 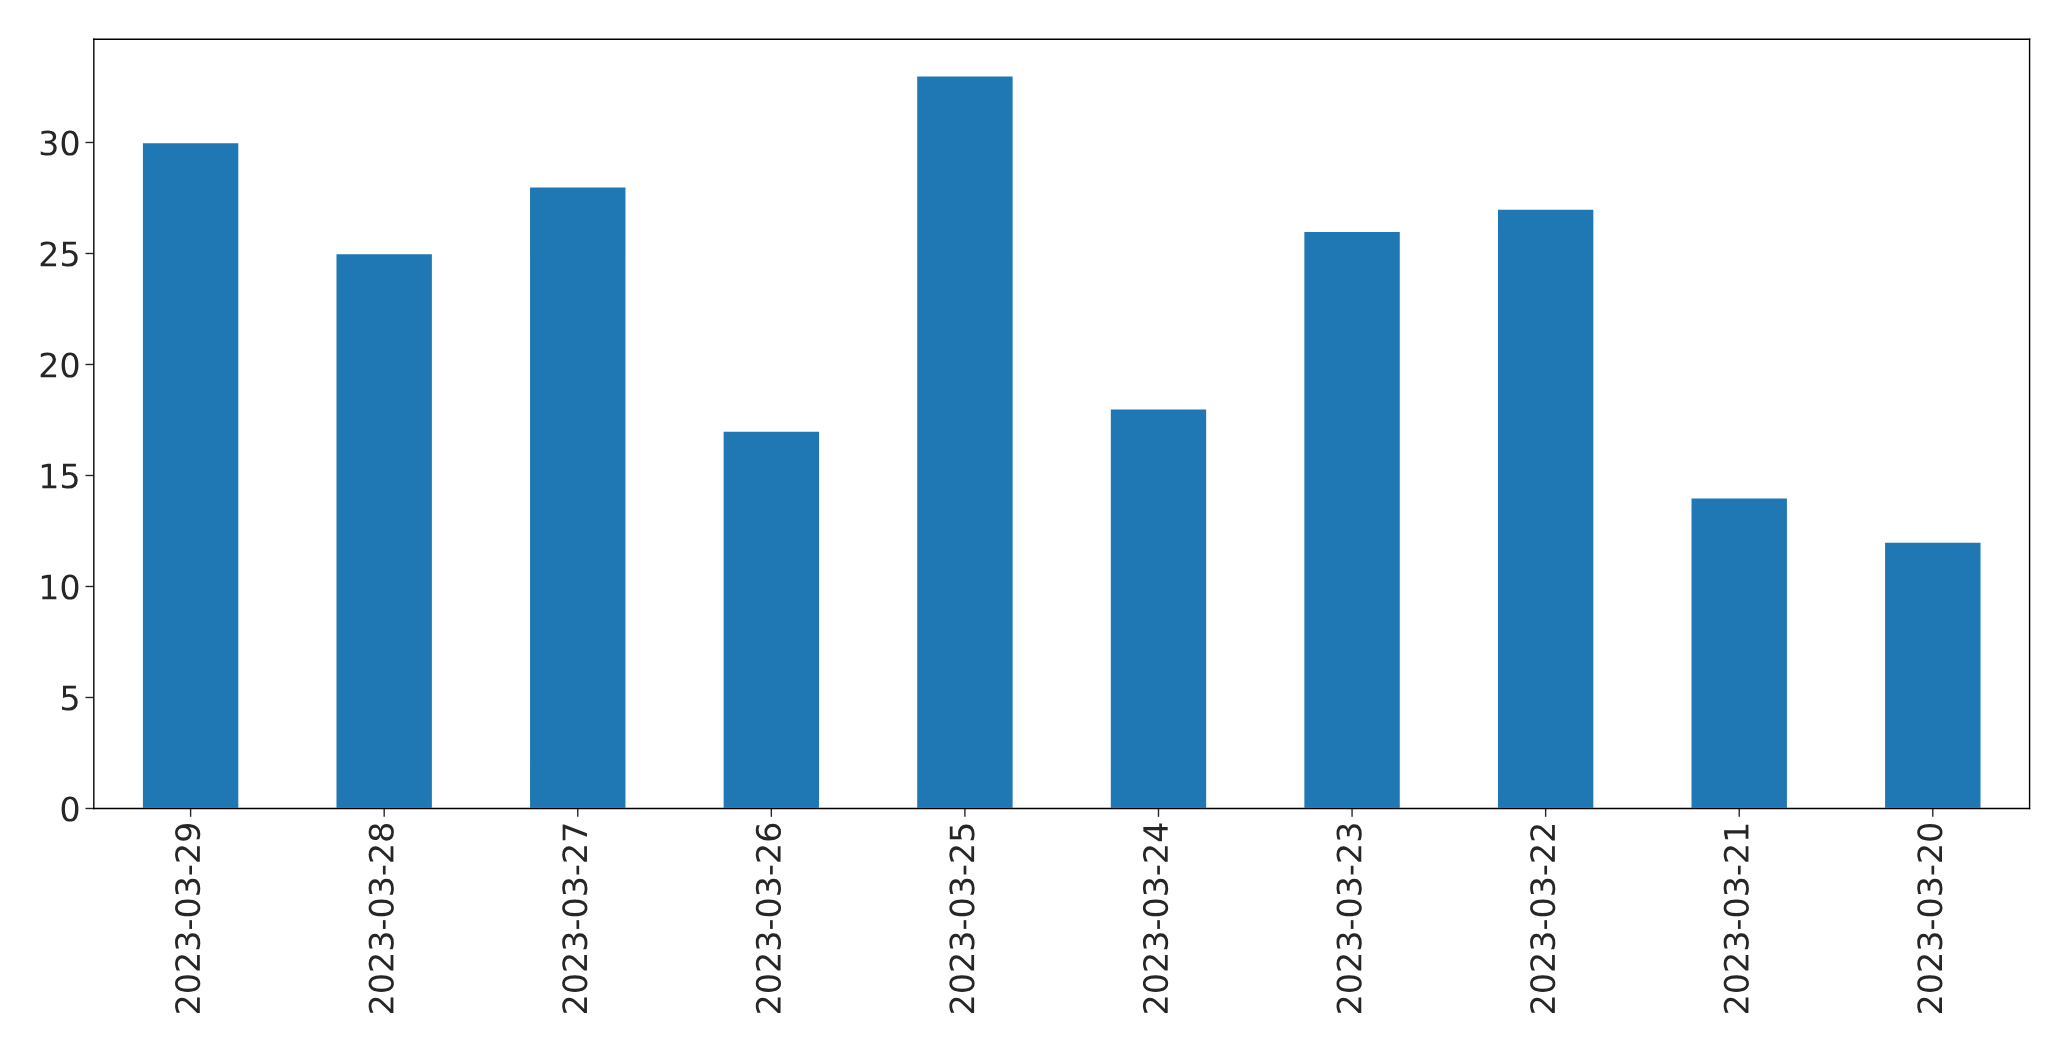 I want to click on x-tick-label: 2023-03-27, so click(x=575, y=918).